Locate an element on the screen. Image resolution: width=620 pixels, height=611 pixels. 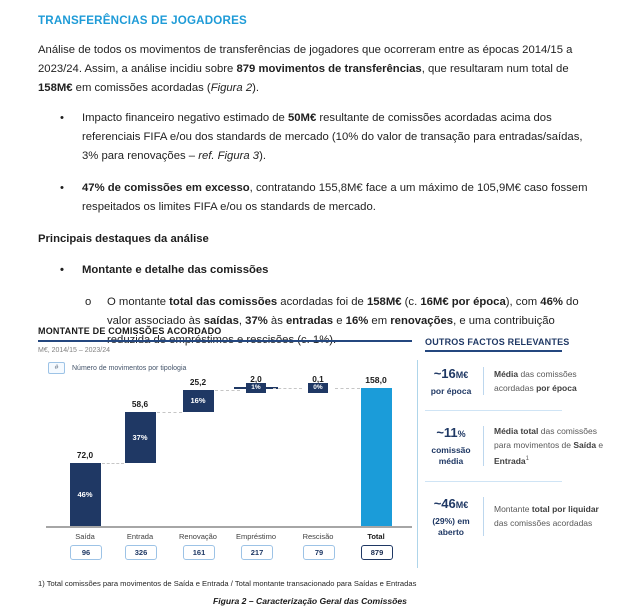
bar-pct-label: 37% is located at coordinates (140, 437).